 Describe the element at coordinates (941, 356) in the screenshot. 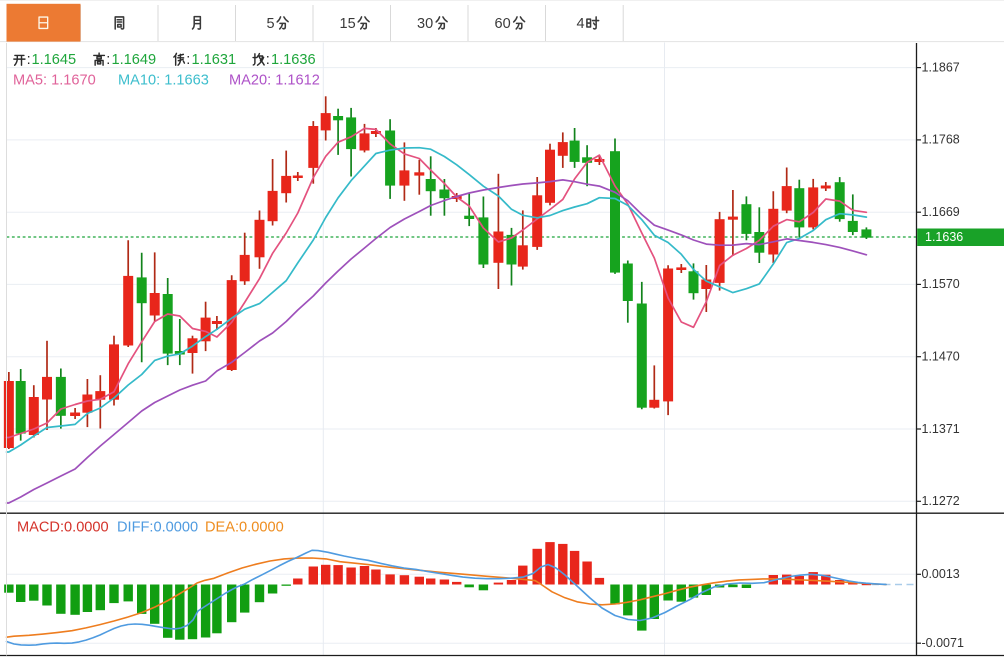

I see `svg-text: 1.1470` at that location.